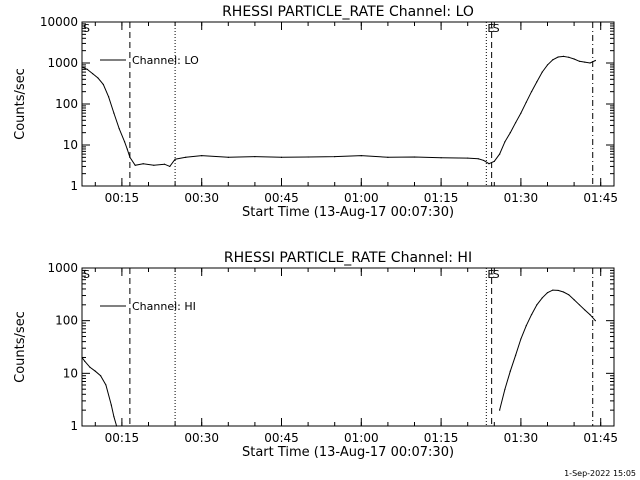 Image resolution: width=640 pixels, height=480 pixels. What do you see at coordinates (164, 306) in the screenshot?
I see `legend-label: Channel: HI` at bounding box center [164, 306].